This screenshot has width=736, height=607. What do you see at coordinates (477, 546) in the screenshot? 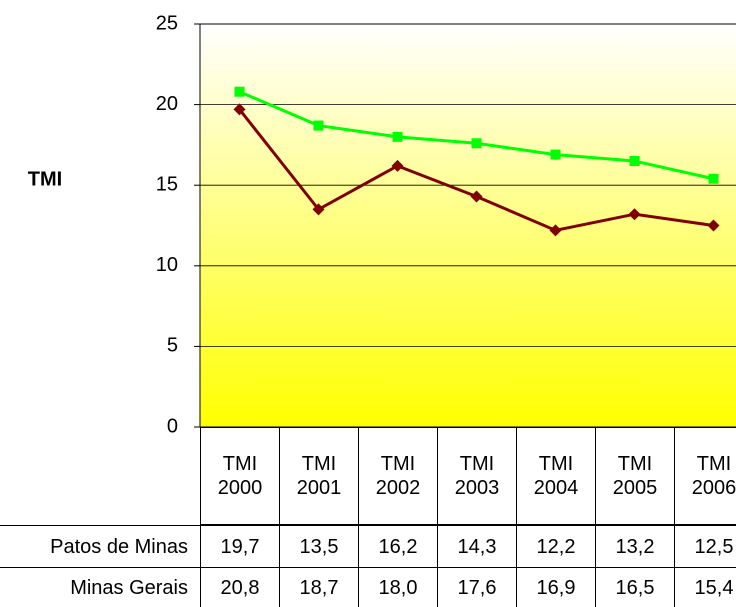
I see `table-value: 14,3` at bounding box center [477, 546].